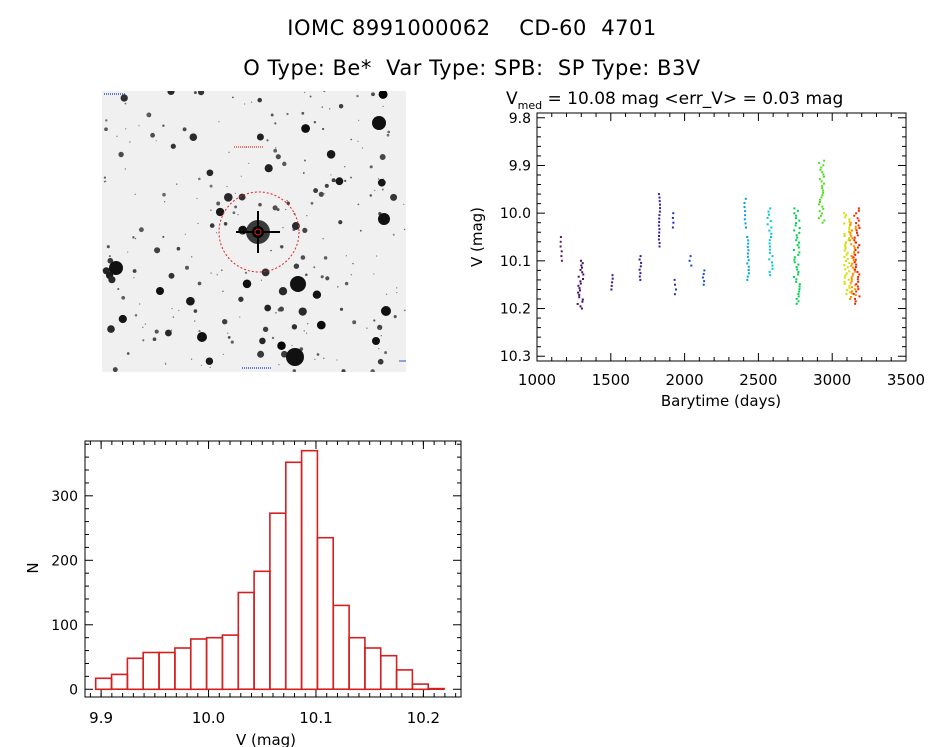 The height and width of the screenshot is (747, 944). Describe the element at coordinates (520, 119) in the screenshot. I see `lc-ytick-label: 9.8` at that location.